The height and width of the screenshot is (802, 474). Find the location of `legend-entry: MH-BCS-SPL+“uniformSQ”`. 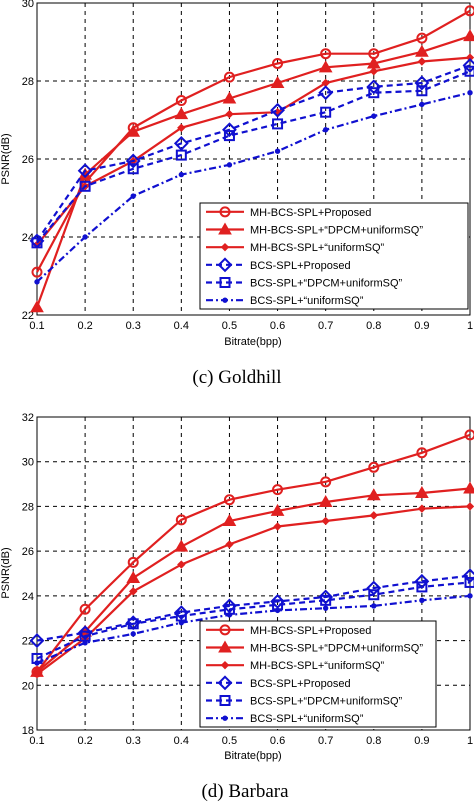

legend-entry: MH-BCS-SPL+“uniformSQ” is located at coordinates (295, 248).